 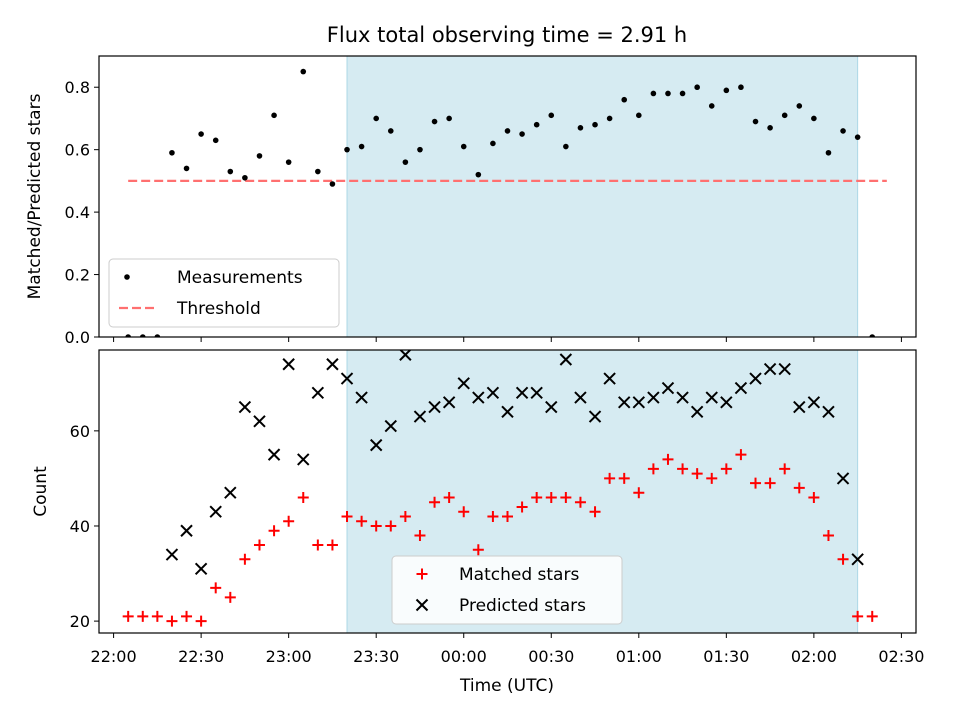 What do you see at coordinates (422, 574) in the screenshot?
I see `legend-matched-swatch` at bounding box center [422, 574].